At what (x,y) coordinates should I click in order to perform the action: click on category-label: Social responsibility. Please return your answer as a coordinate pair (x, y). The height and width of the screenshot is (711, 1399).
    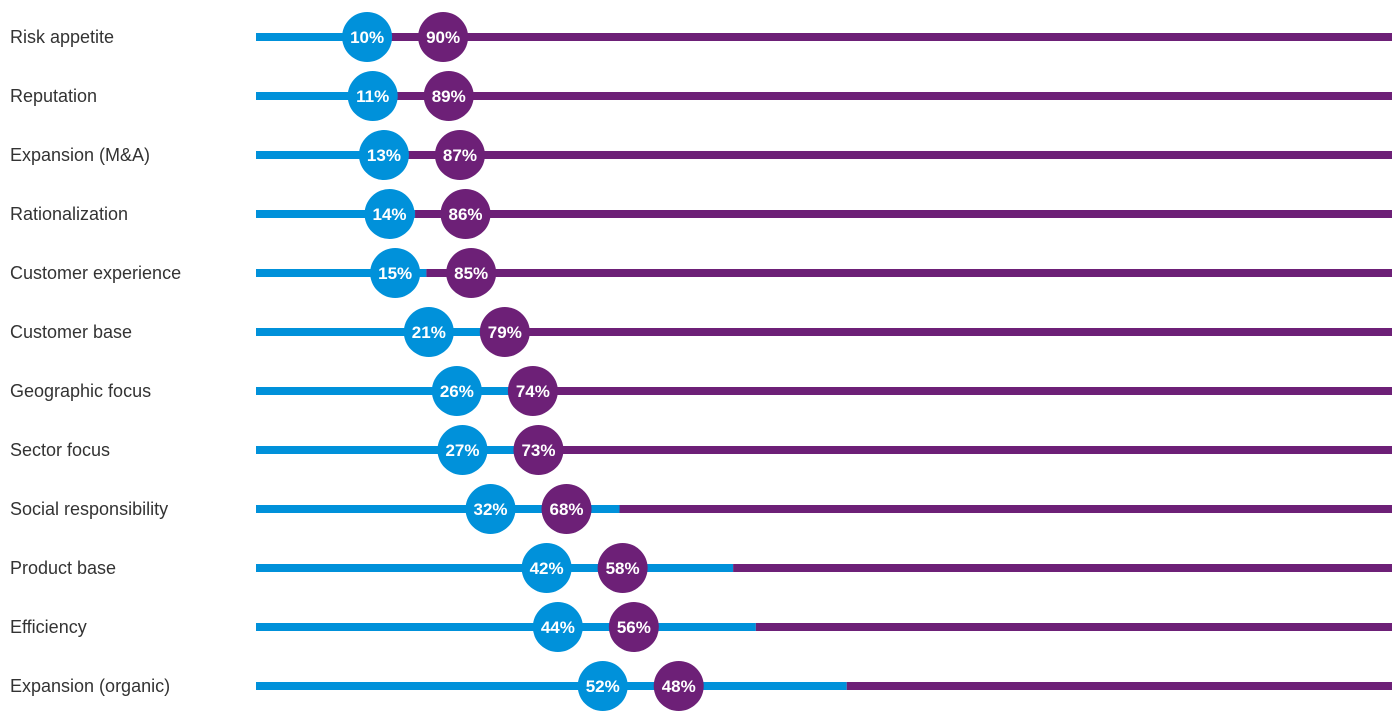
    Looking at the image, I should click on (89, 509).